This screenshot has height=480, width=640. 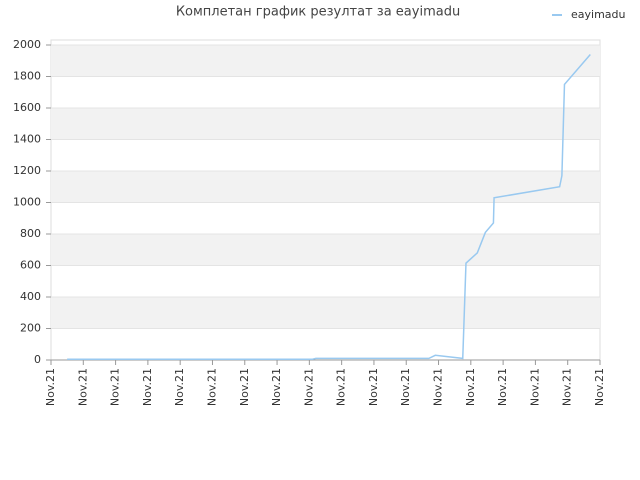 I want to click on chart-title: Комплетан график резултат за eayimadu, so click(x=318, y=12).